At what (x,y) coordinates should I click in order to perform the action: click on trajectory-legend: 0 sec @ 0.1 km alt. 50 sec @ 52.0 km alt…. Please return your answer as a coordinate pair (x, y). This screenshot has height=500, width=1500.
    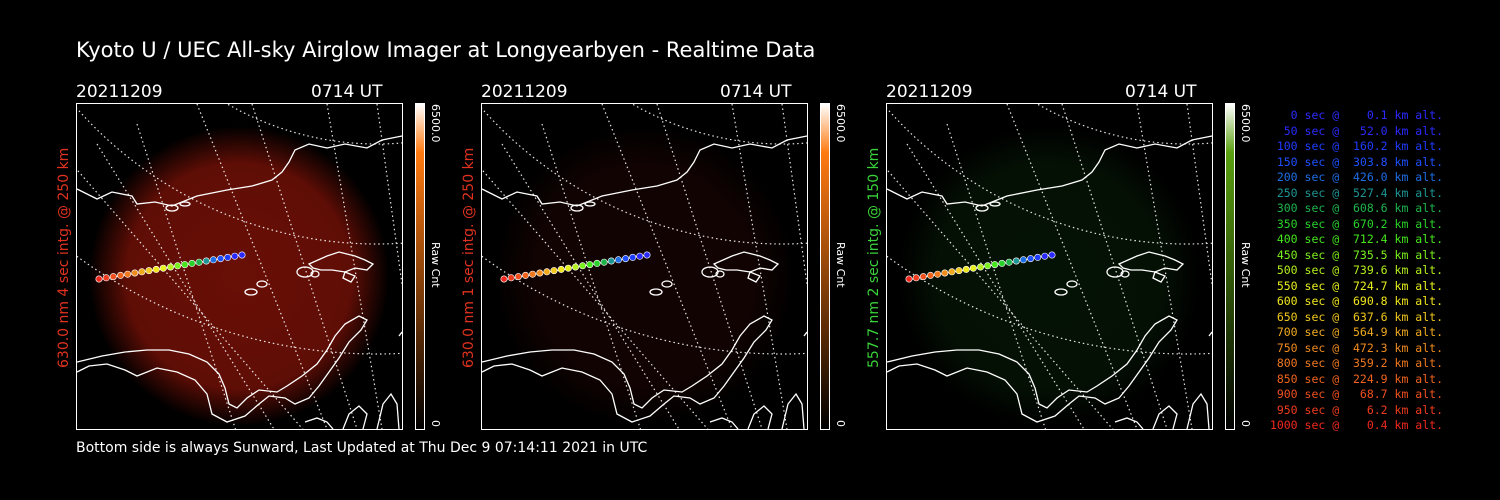
    Looking at the image, I should click on (1350, 271).